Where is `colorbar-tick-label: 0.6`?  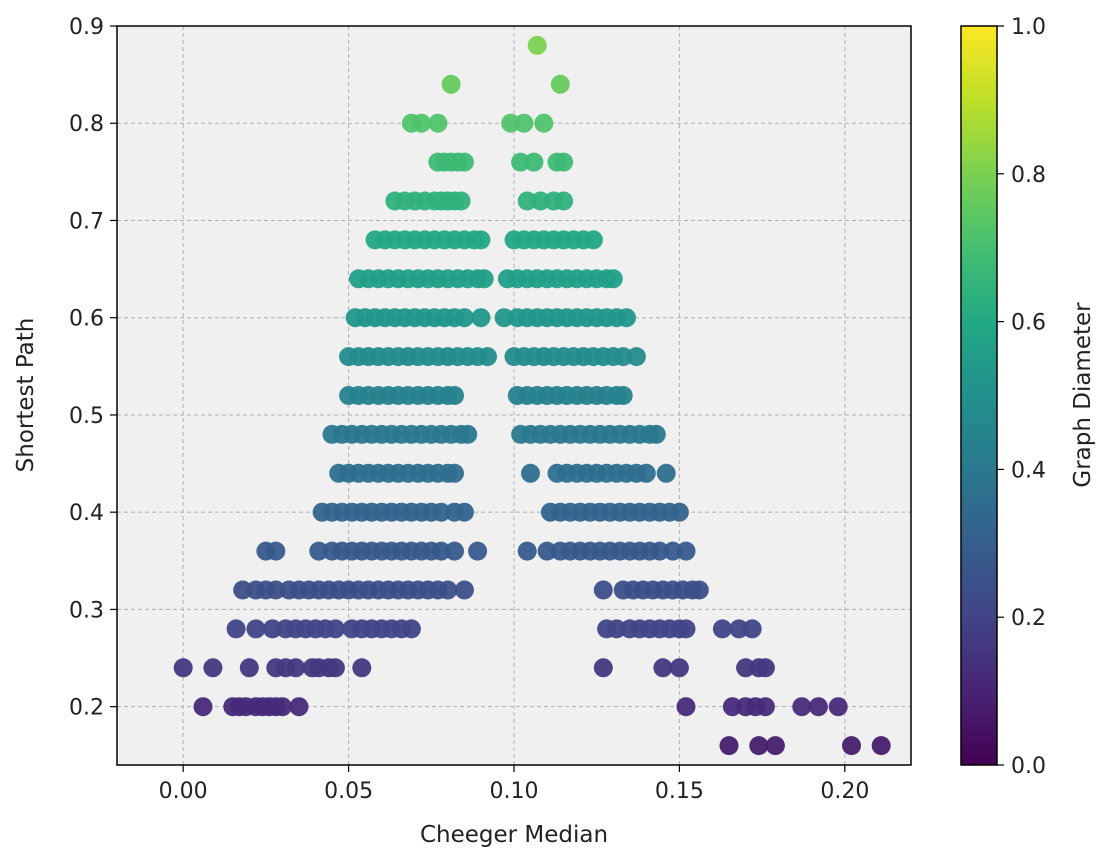 colorbar-tick-label: 0.6 is located at coordinates (1028, 323).